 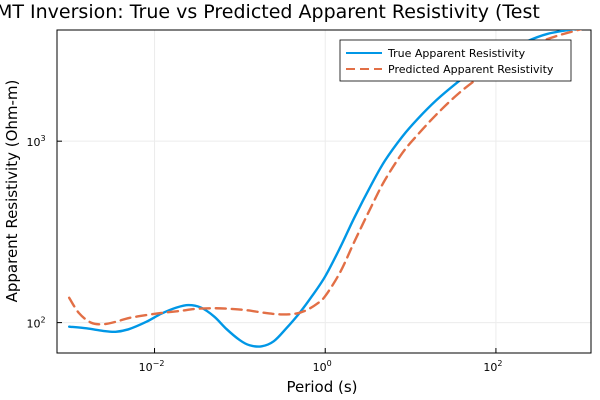 What do you see at coordinates (35, 323) in the screenshot?
I see `y-tick-label: 10²` at bounding box center [35, 323].